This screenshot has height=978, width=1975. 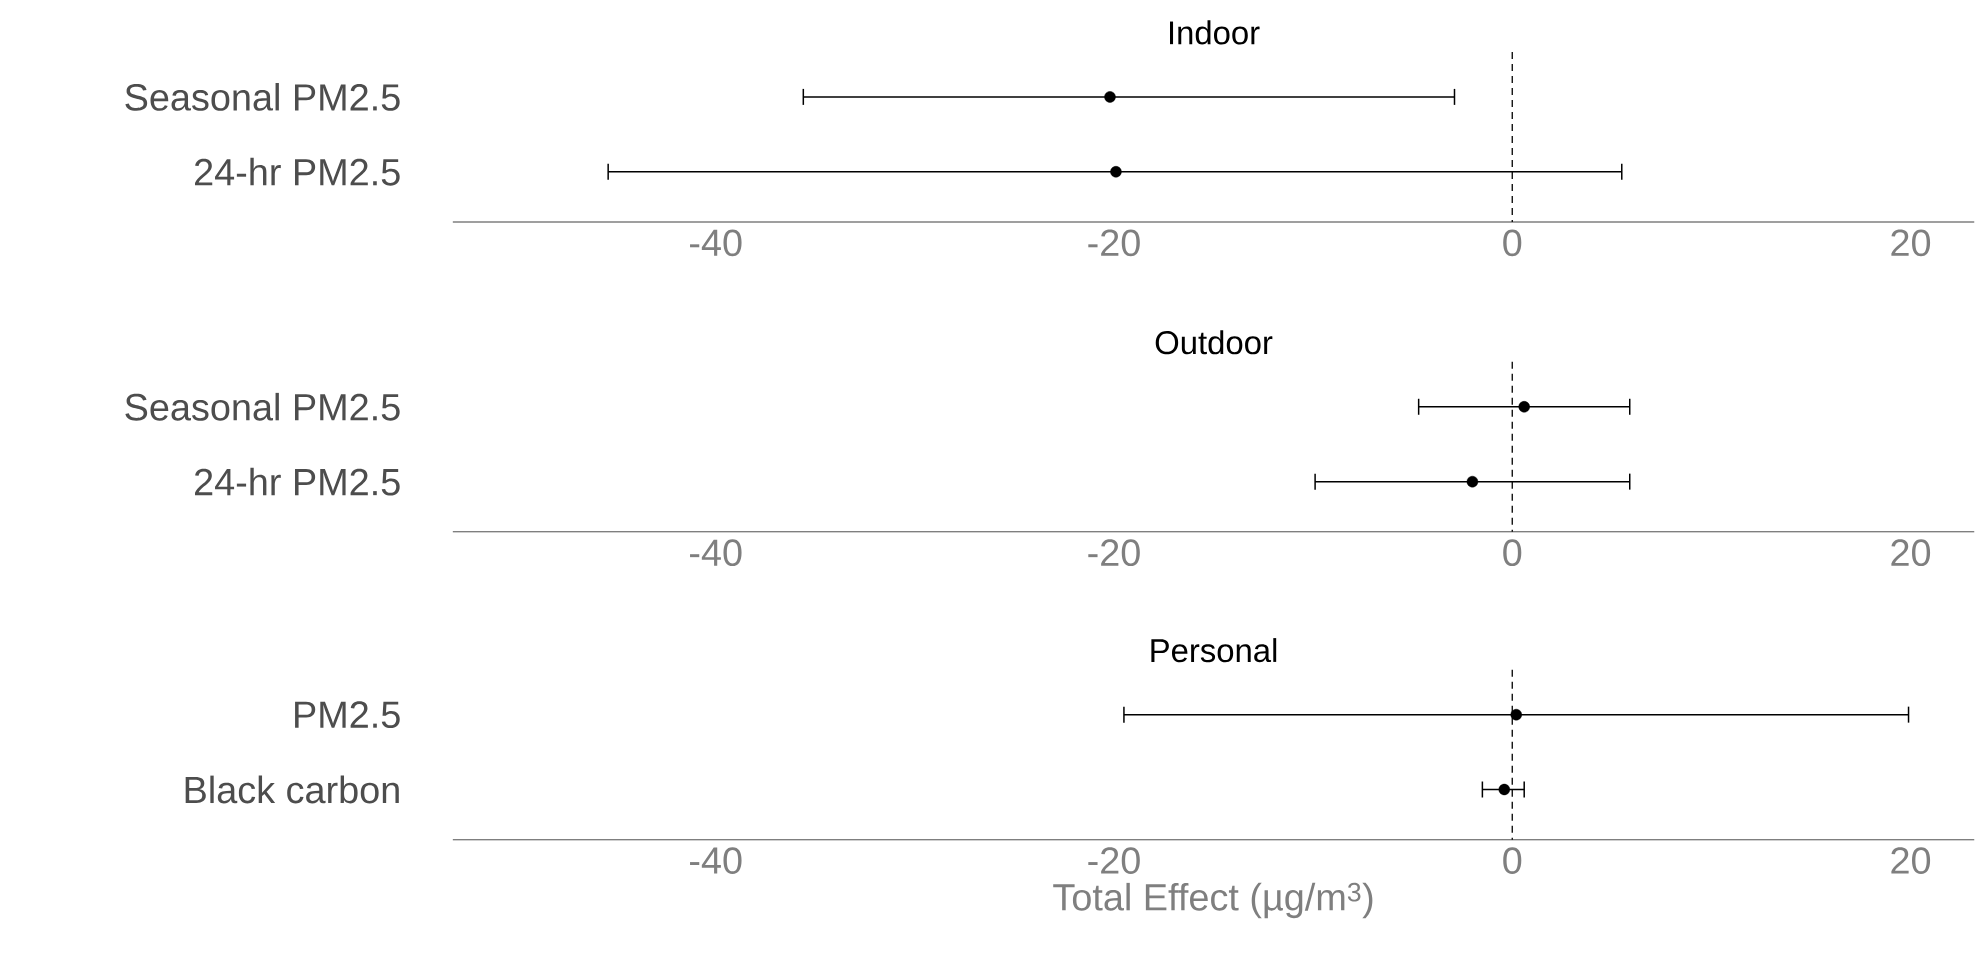 What do you see at coordinates (1213, 901) in the screenshot?
I see `x-axis-title: Total Effect (µg/m$^{3}$)` at bounding box center [1213, 901].